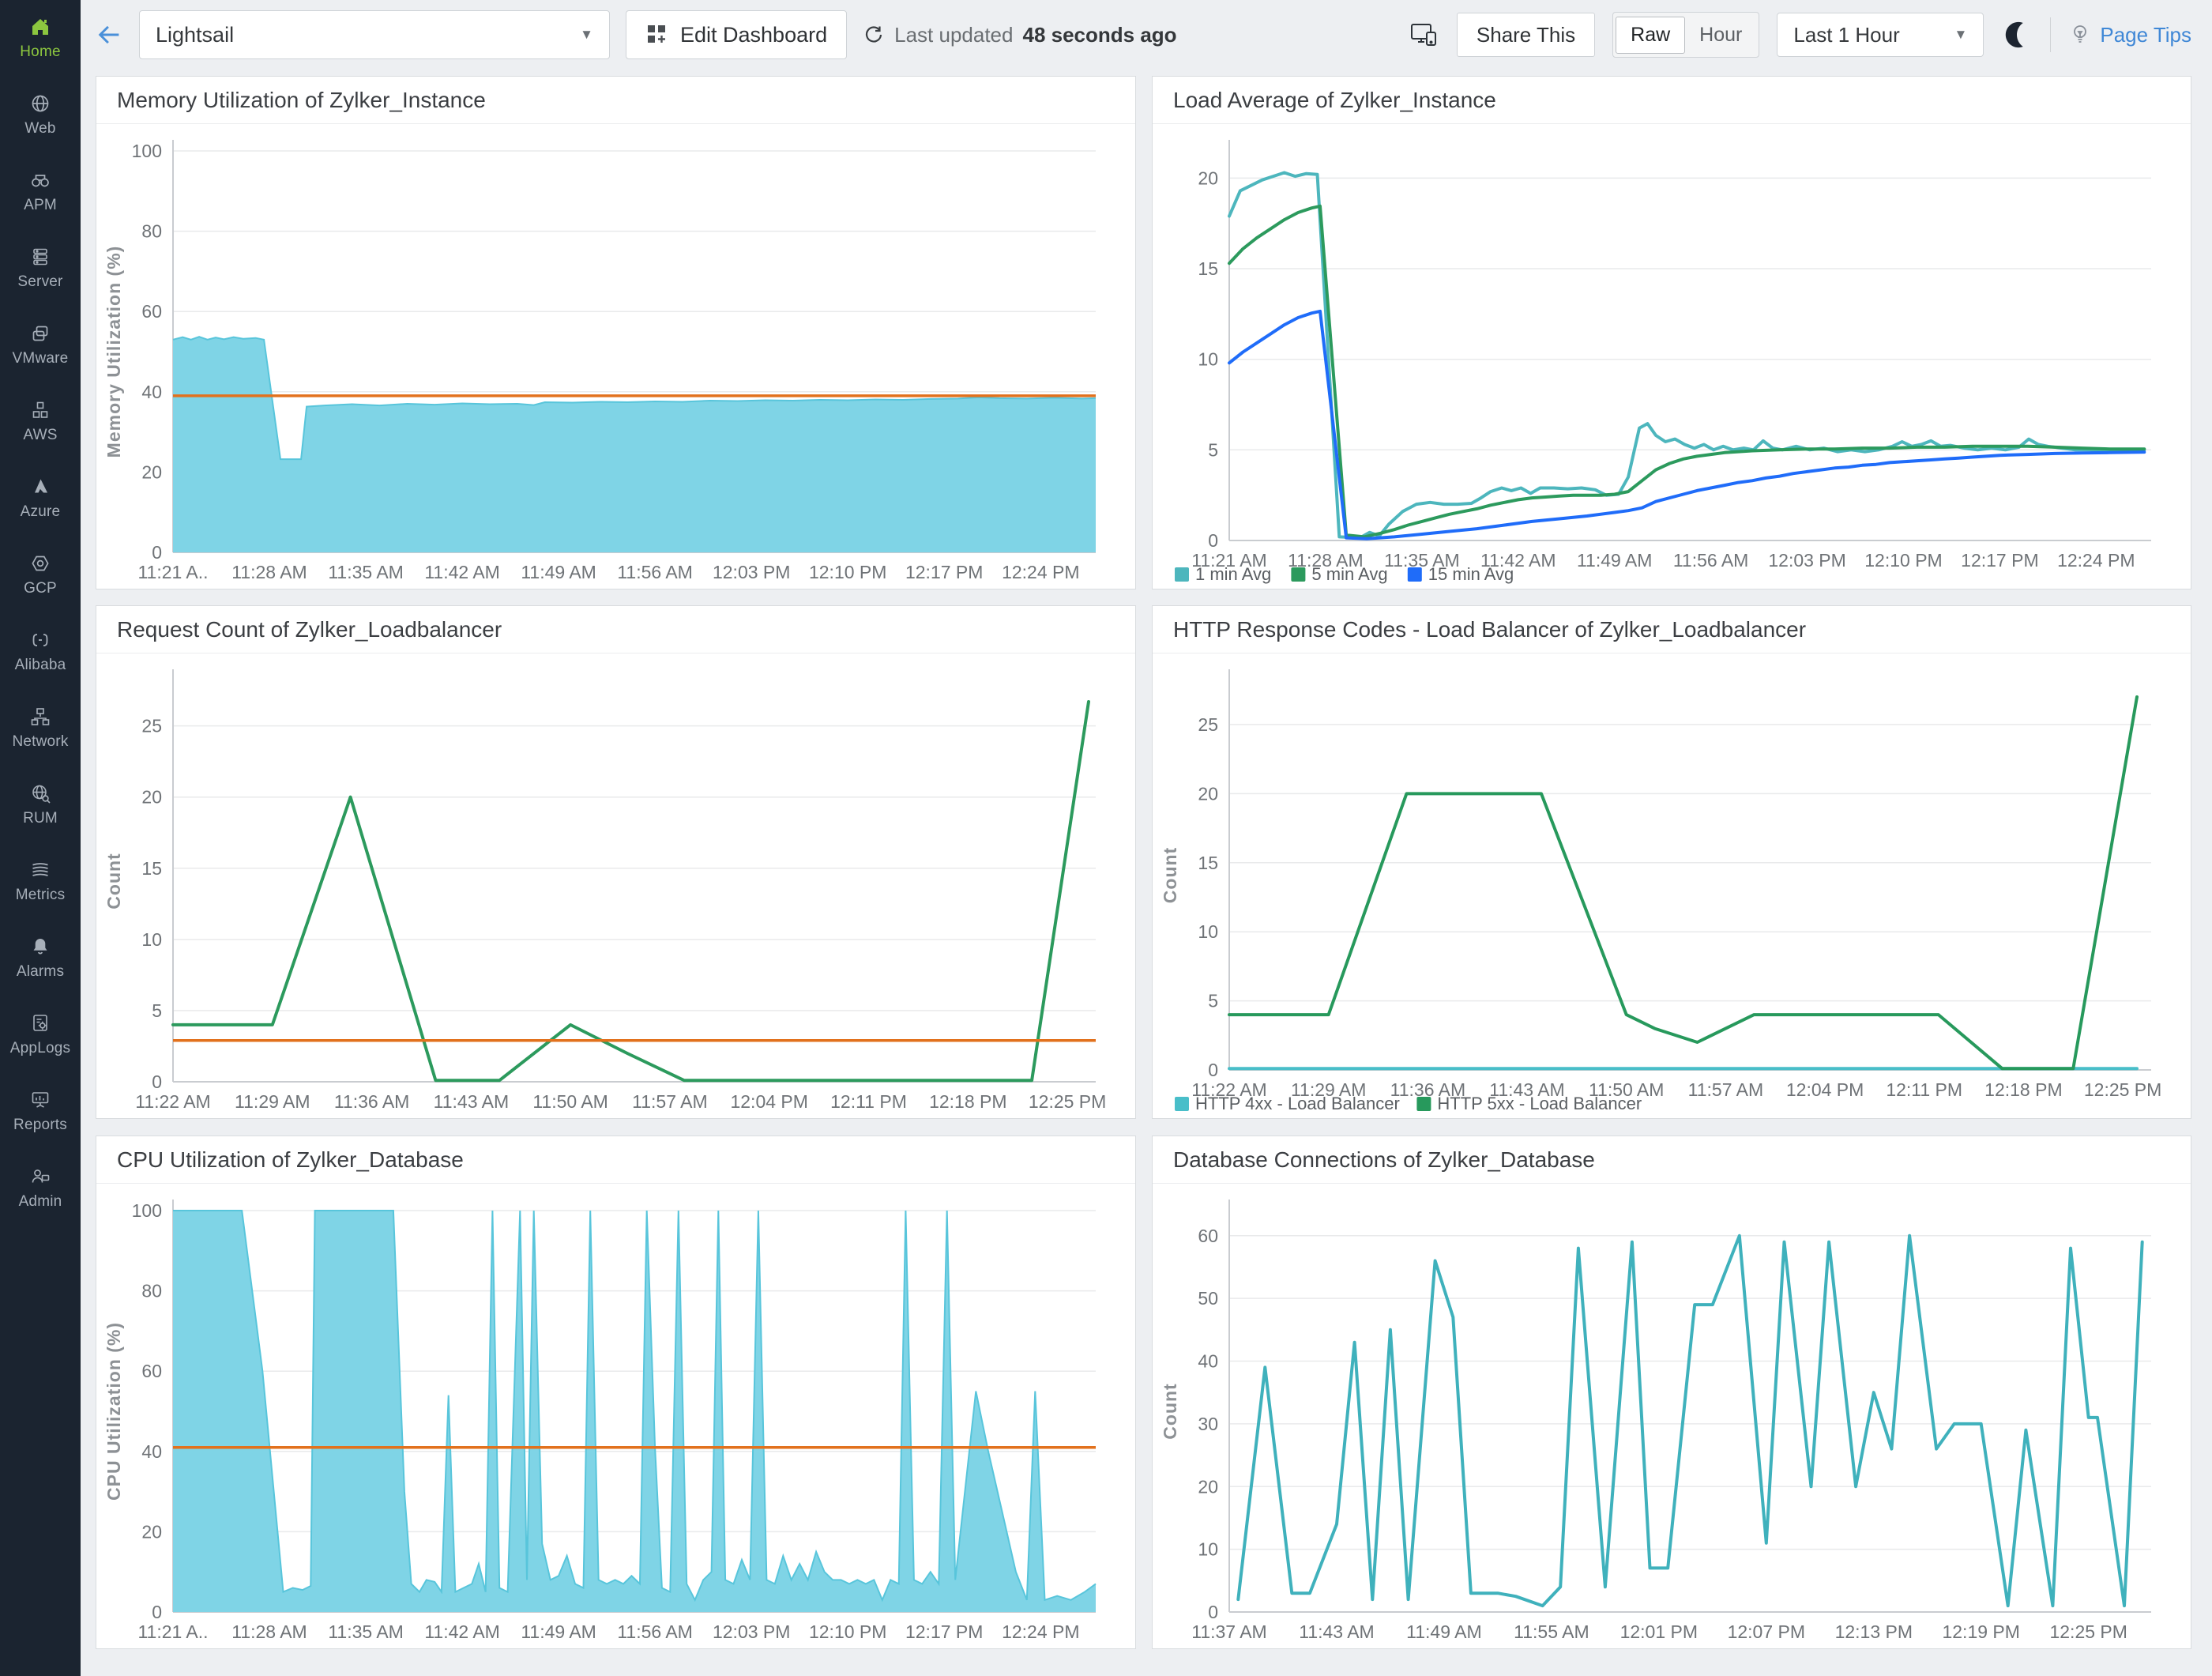 This screenshot has height=1676, width=2212. Describe the element at coordinates (41, 1034) in the screenshot. I see `sidebar-item-applogs: AppLogs` at that location.